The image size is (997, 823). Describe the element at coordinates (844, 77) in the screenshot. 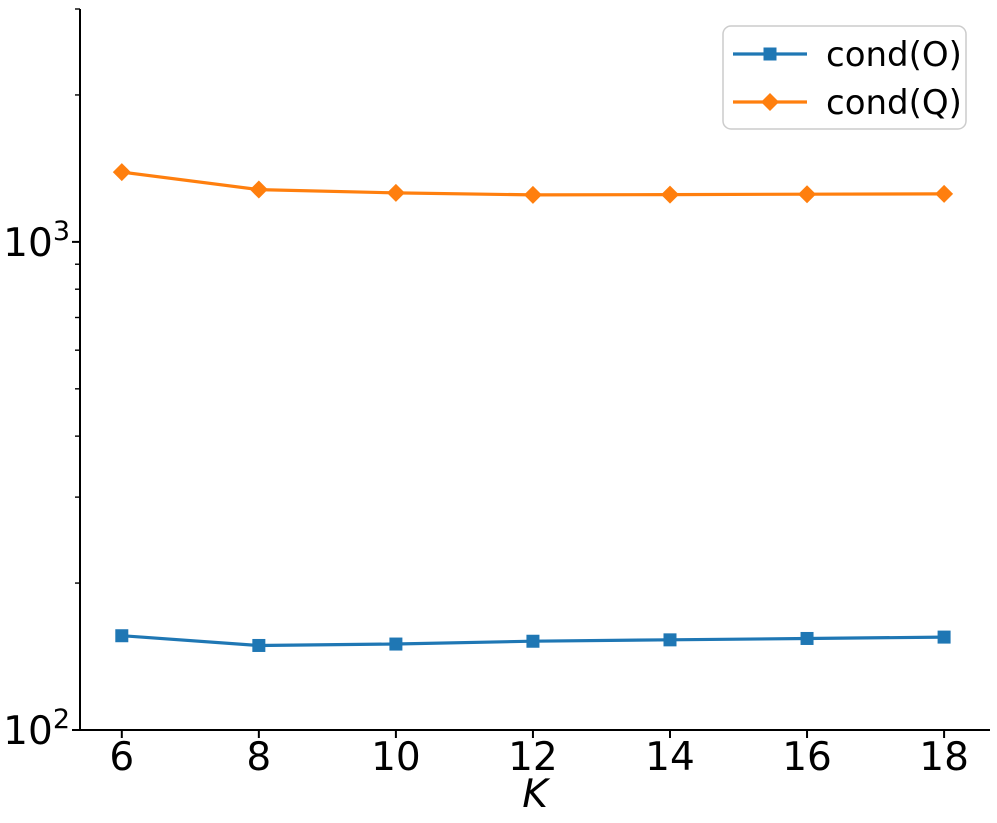

I see `legend: cond(O) cond(Q)` at that location.